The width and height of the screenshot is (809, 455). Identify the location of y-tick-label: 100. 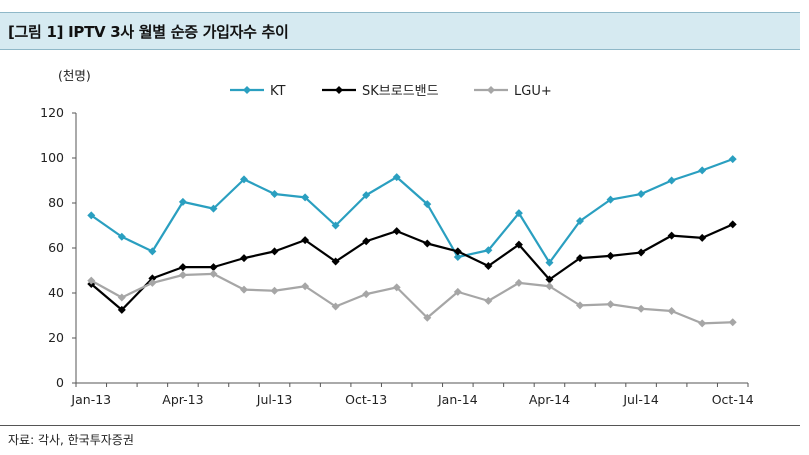
(52, 157).